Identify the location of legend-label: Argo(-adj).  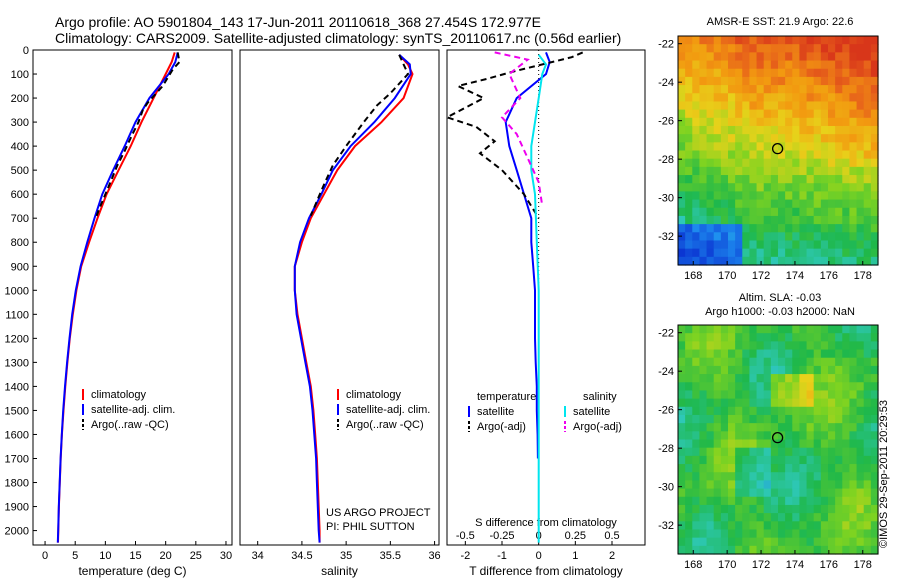
(597, 427).